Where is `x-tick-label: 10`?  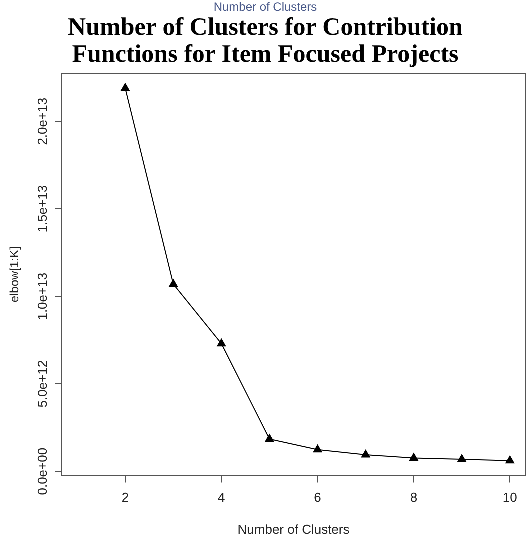 x-tick-label: 10 is located at coordinates (510, 498).